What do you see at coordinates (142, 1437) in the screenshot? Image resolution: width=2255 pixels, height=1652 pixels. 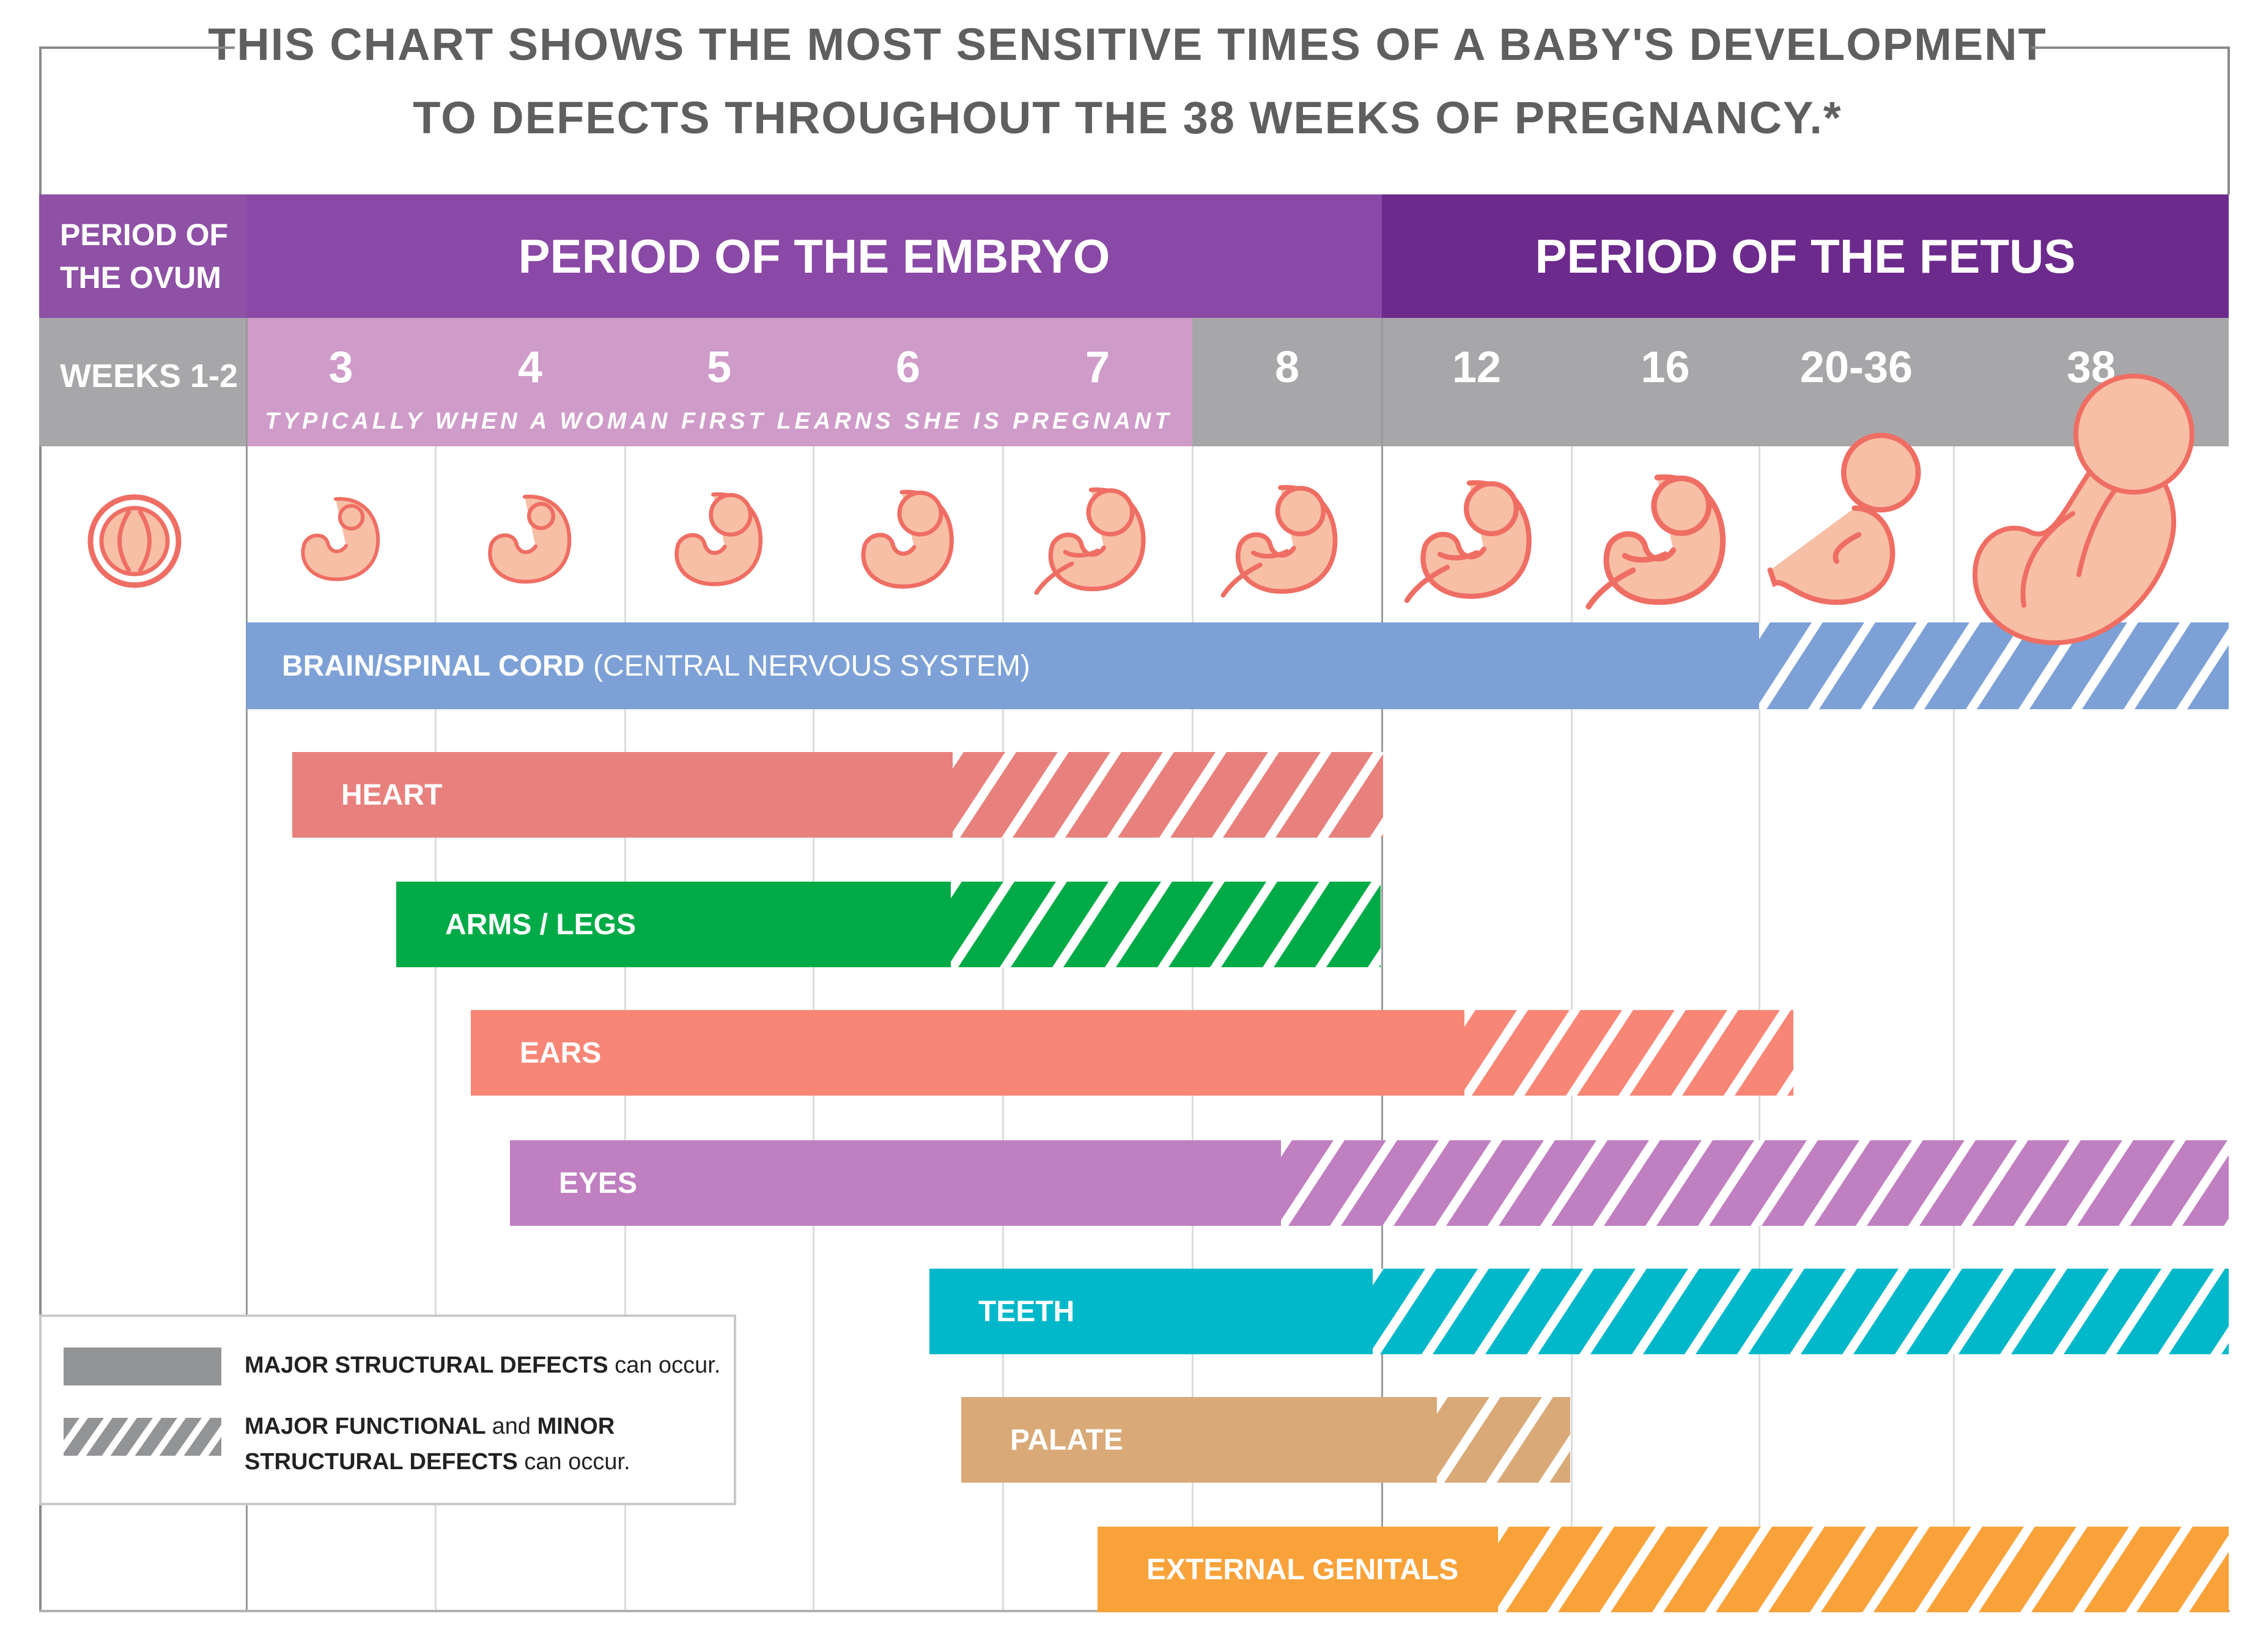 I see `legend-hatched-swatch` at bounding box center [142, 1437].